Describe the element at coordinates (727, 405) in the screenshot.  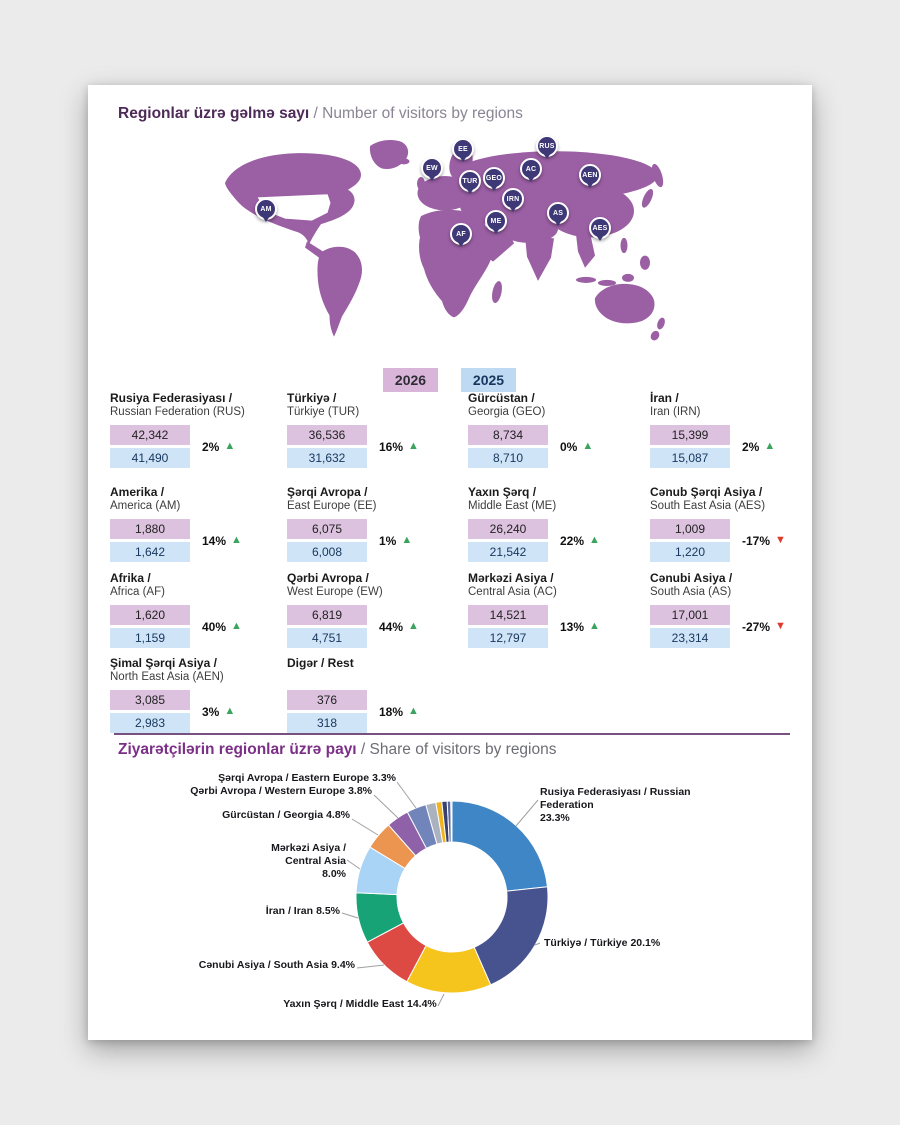
I see `region-card-title: İran / Iran (IRN)` at that location.